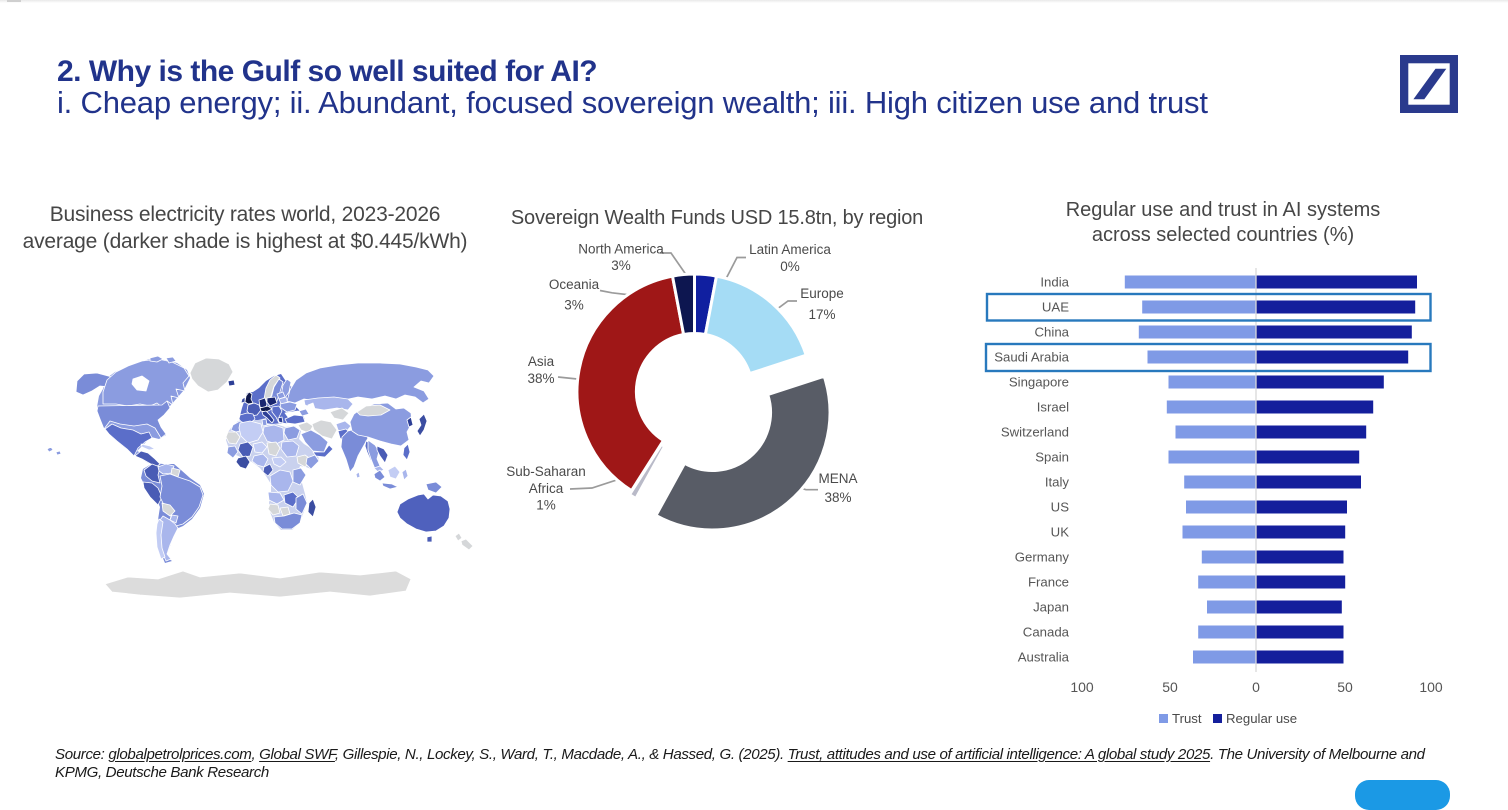 The width and height of the screenshot is (1508, 810). I want to click on svg-text: Latin America, so click(790, 249).